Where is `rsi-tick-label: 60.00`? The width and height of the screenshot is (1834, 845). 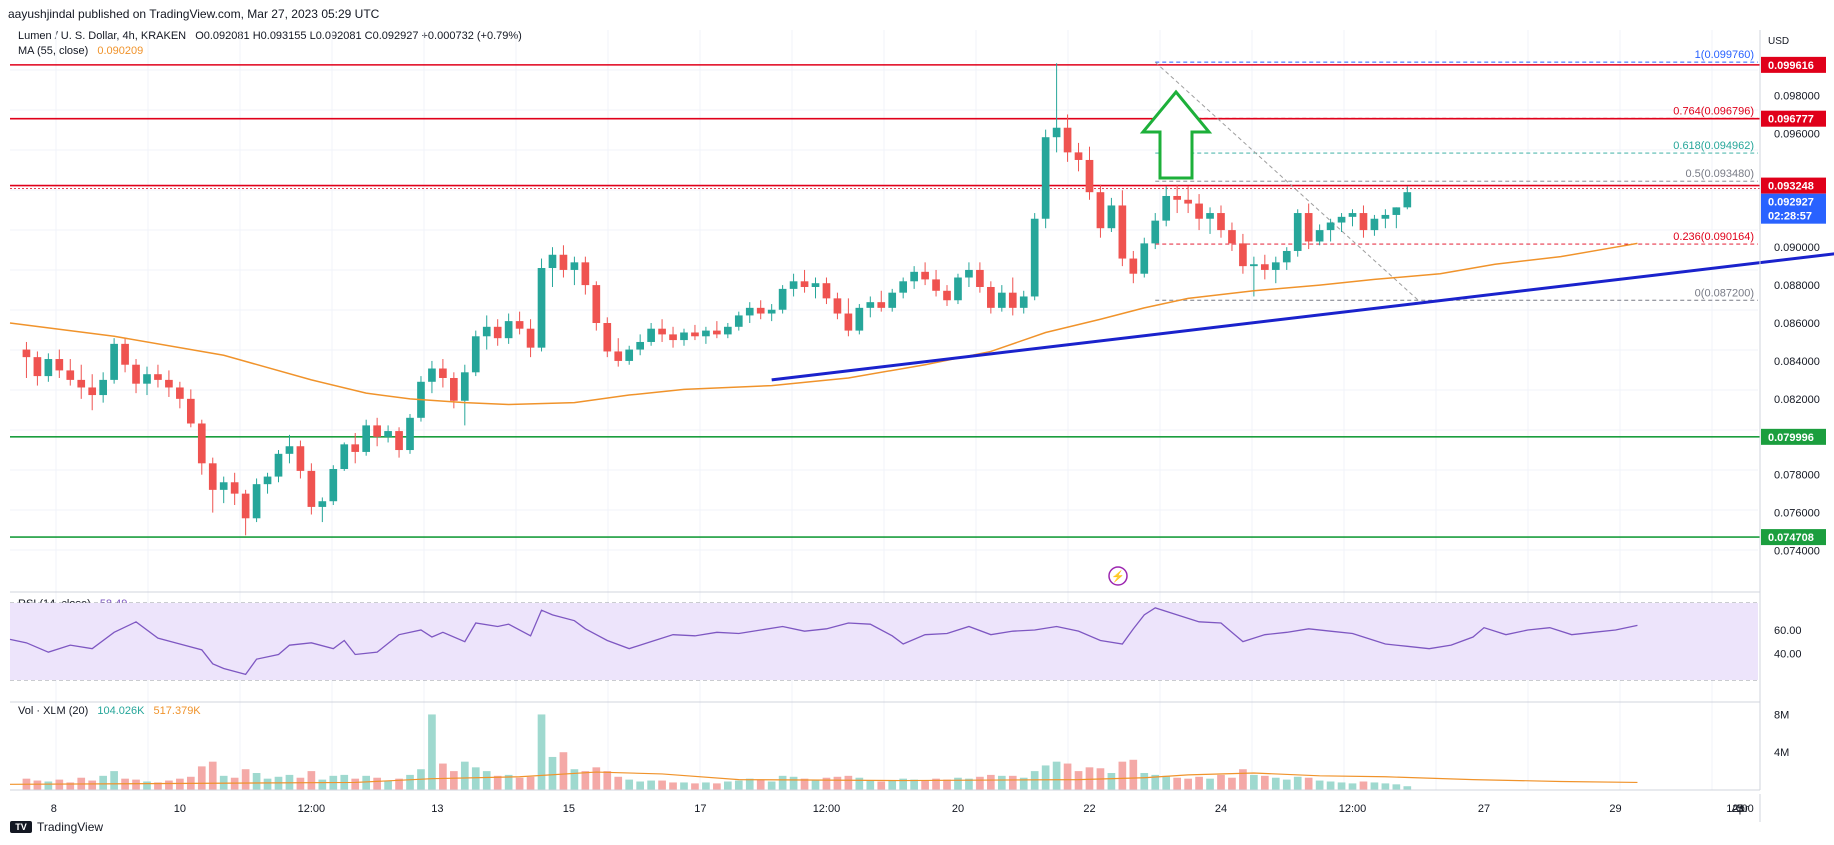
rsi-tick-label: 60.00 is located at coordinates (1788, 631).